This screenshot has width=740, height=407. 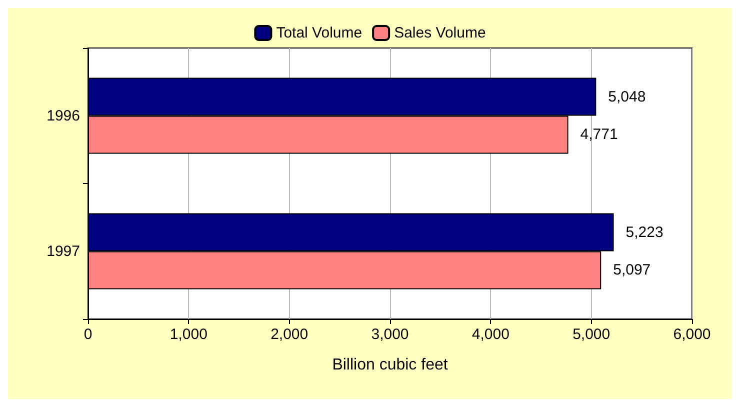 What do you see at coordinates (591, 334) in the screenshot?
I see `x-tick-label: 5,000` at bounding box center [591, 334].